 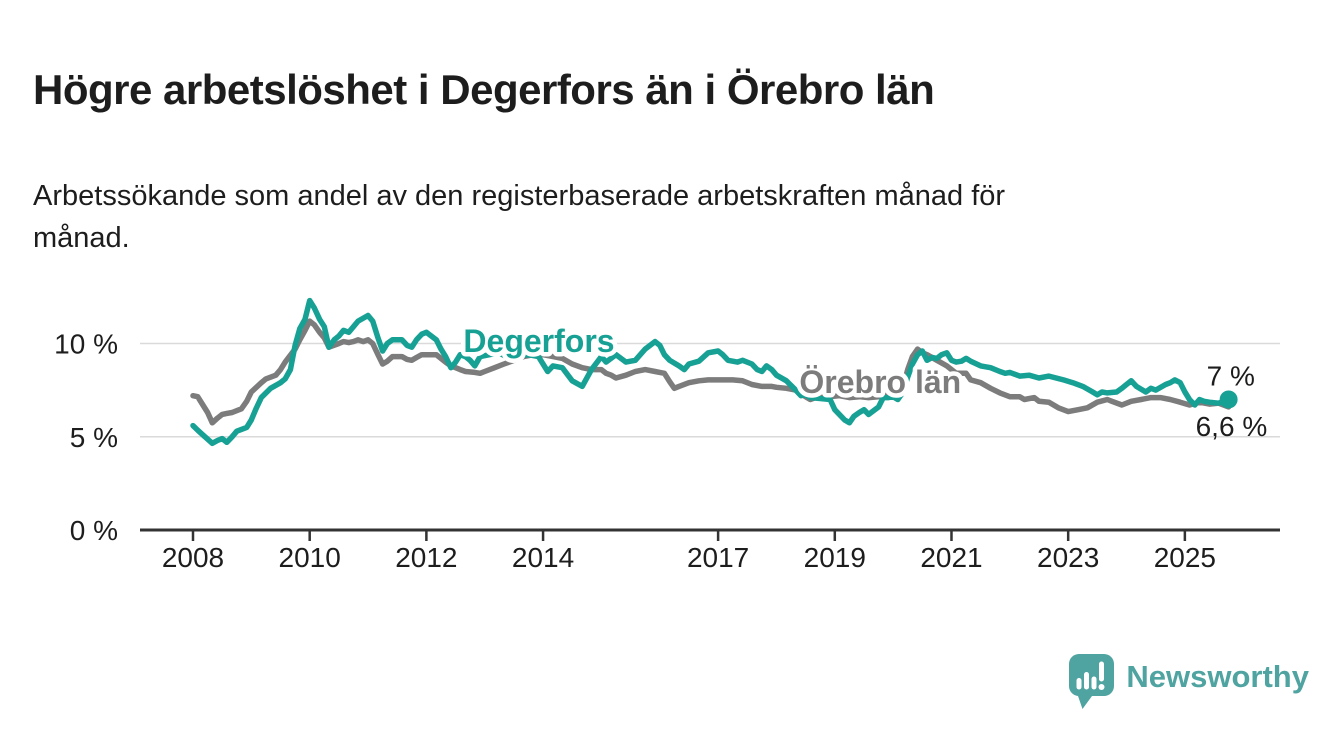 What do you see at coordinates (1092, 681) in the screenshot?
I see `newsworthy-speech-bubble-bar-chart-icon` at bounding box center [1092, 681].